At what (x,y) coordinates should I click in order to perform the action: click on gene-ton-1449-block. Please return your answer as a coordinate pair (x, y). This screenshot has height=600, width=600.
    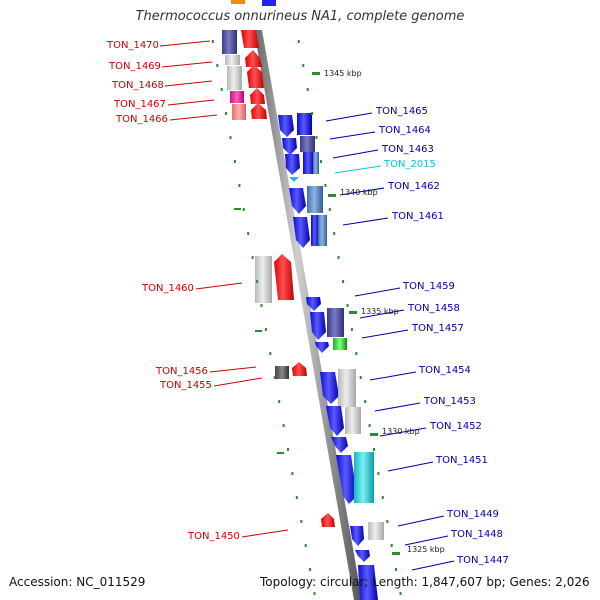
    Looking at the image, I should click on (376, 531).